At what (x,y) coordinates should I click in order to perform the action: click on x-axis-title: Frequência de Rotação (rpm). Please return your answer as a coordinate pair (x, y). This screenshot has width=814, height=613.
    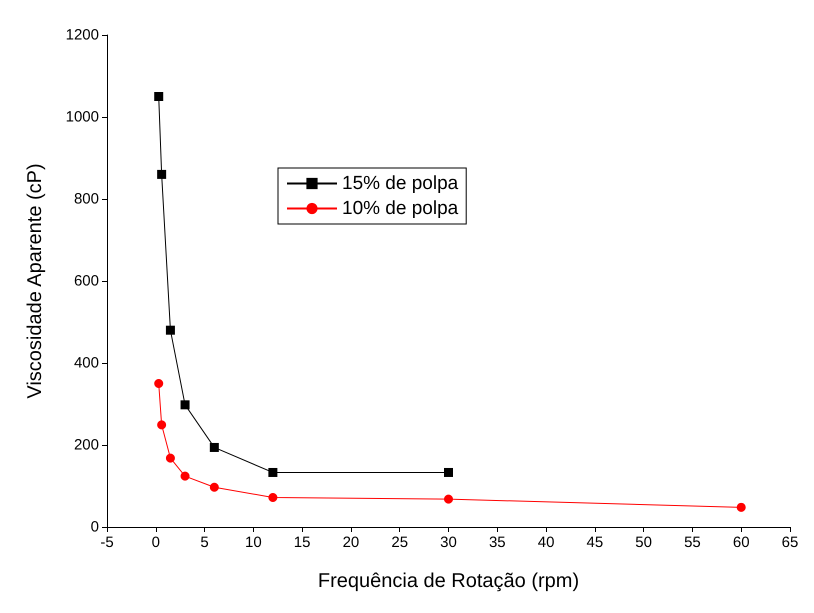
    Looking at the image, I should click on (449, 581).